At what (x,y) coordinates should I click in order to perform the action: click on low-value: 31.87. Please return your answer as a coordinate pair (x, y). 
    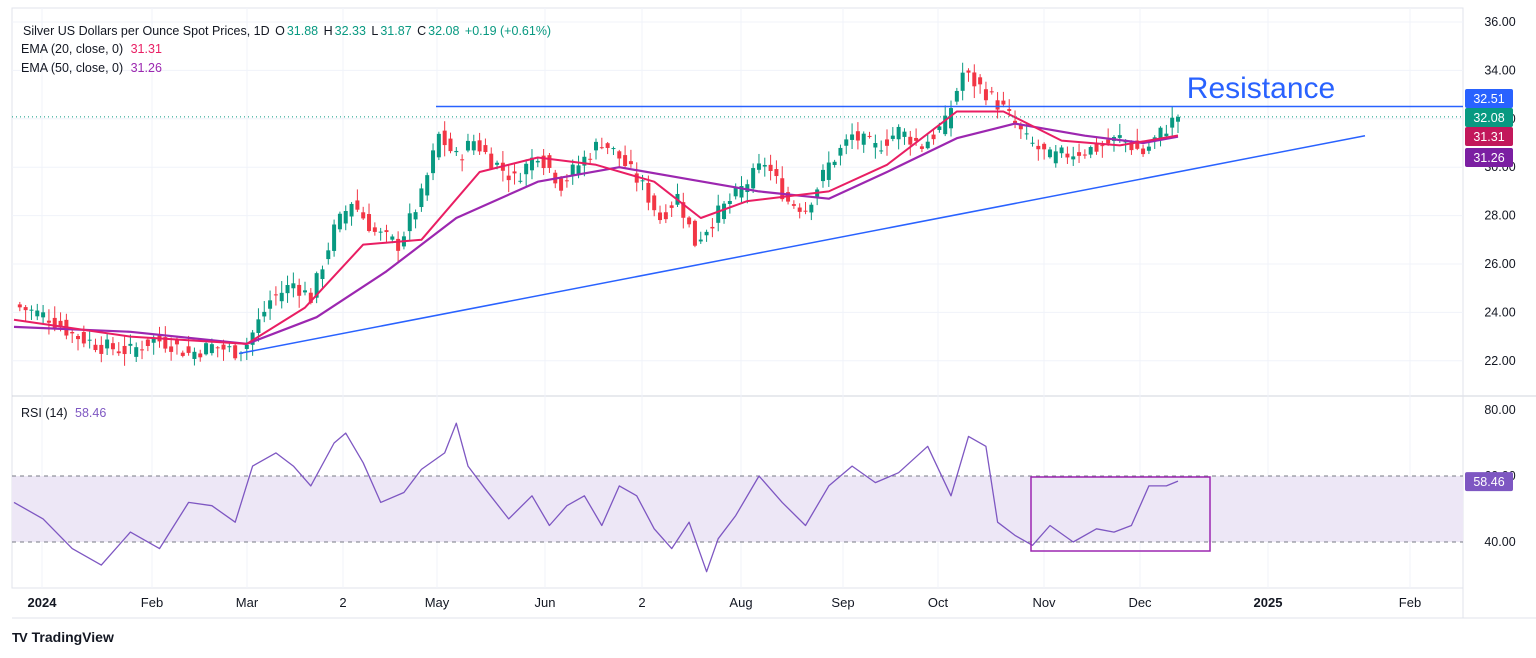
    Looking at the image, I should click on (396, 31).